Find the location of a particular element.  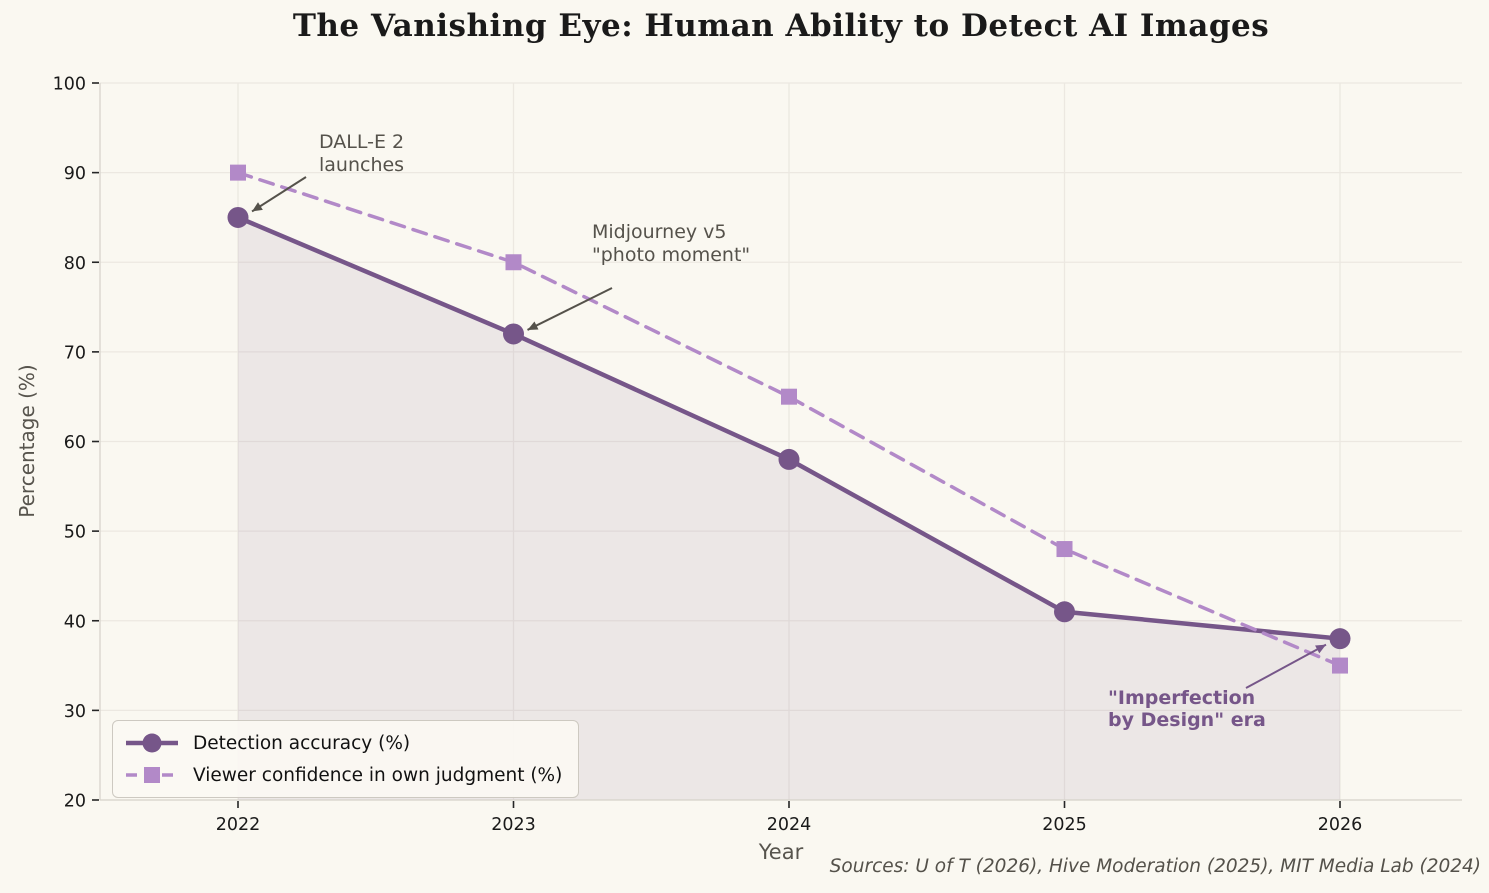

y-tick-label: 80 is located at coordinates (75, 264).